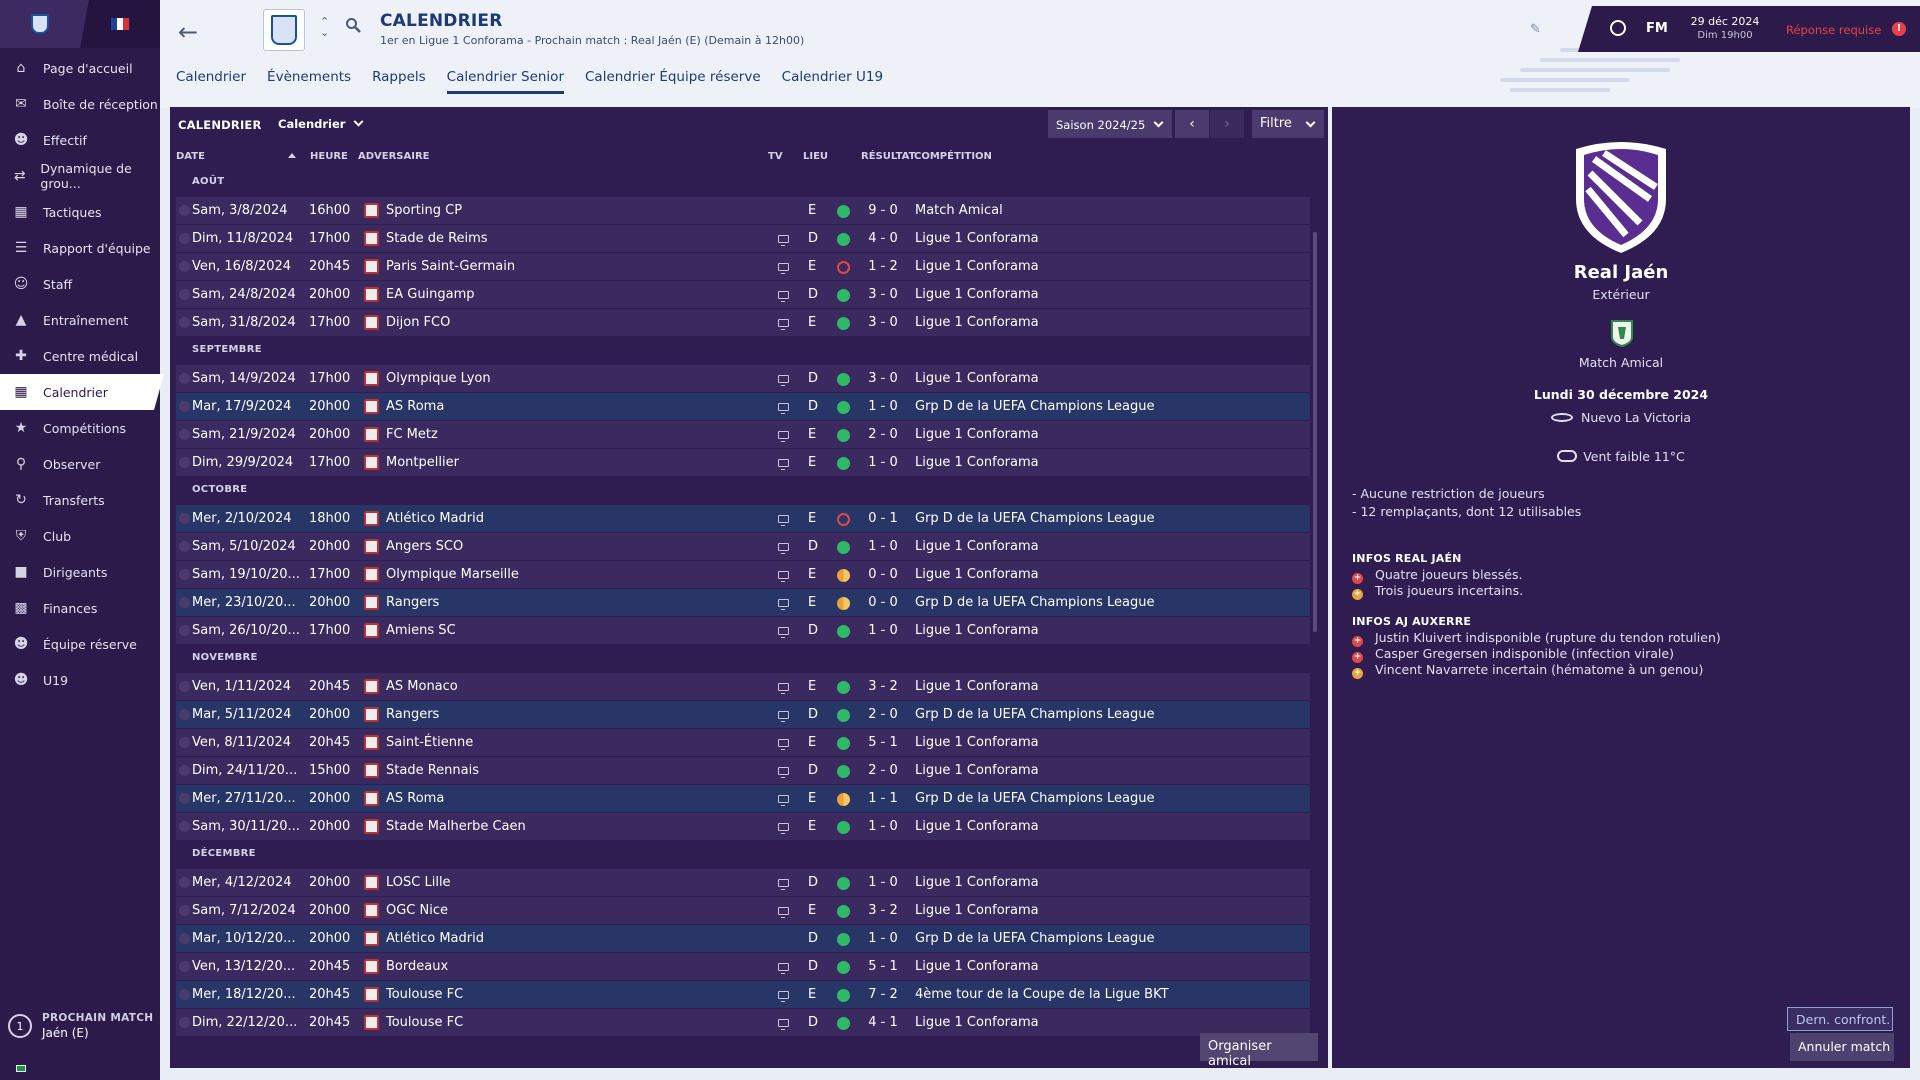  What do you see at coordinates (953, 156) in the screenshot?
I see `col-competition: COMPÉTITION` at bounding box center [953, 156].